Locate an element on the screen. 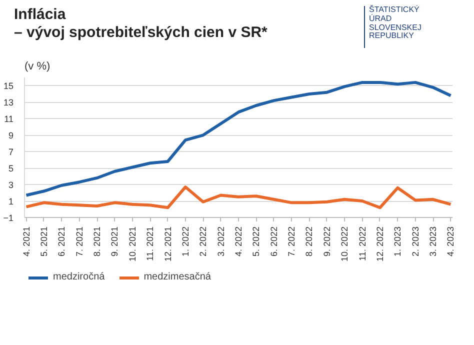  y-tick-label: 9 is located at coordinates (11, 135).